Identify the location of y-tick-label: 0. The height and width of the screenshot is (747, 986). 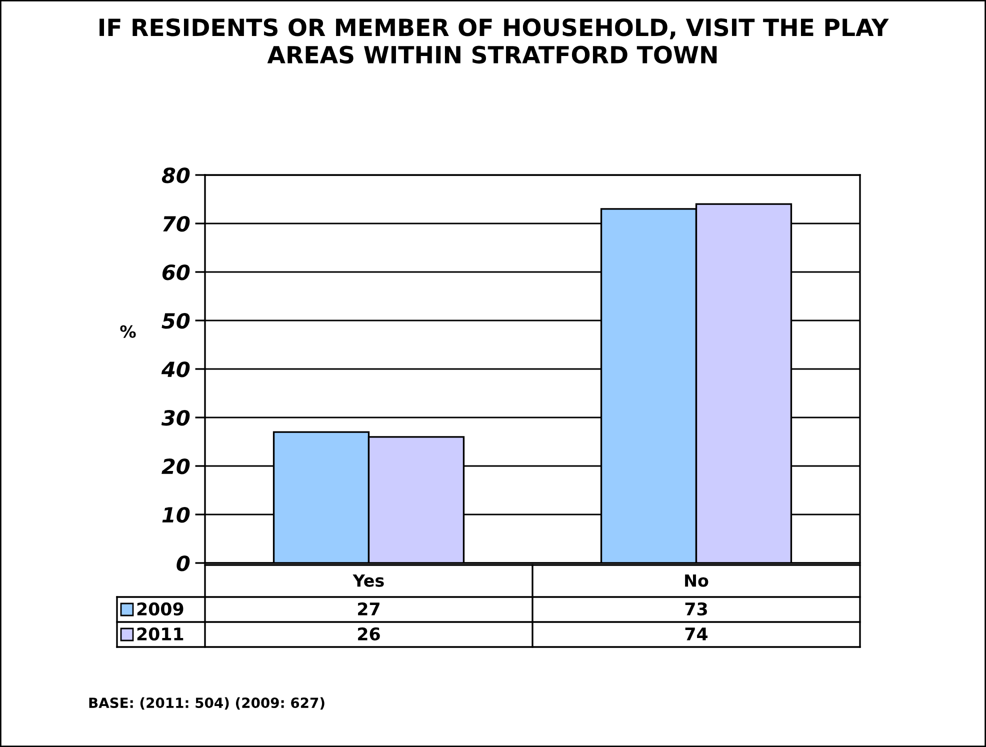
(183, 563).